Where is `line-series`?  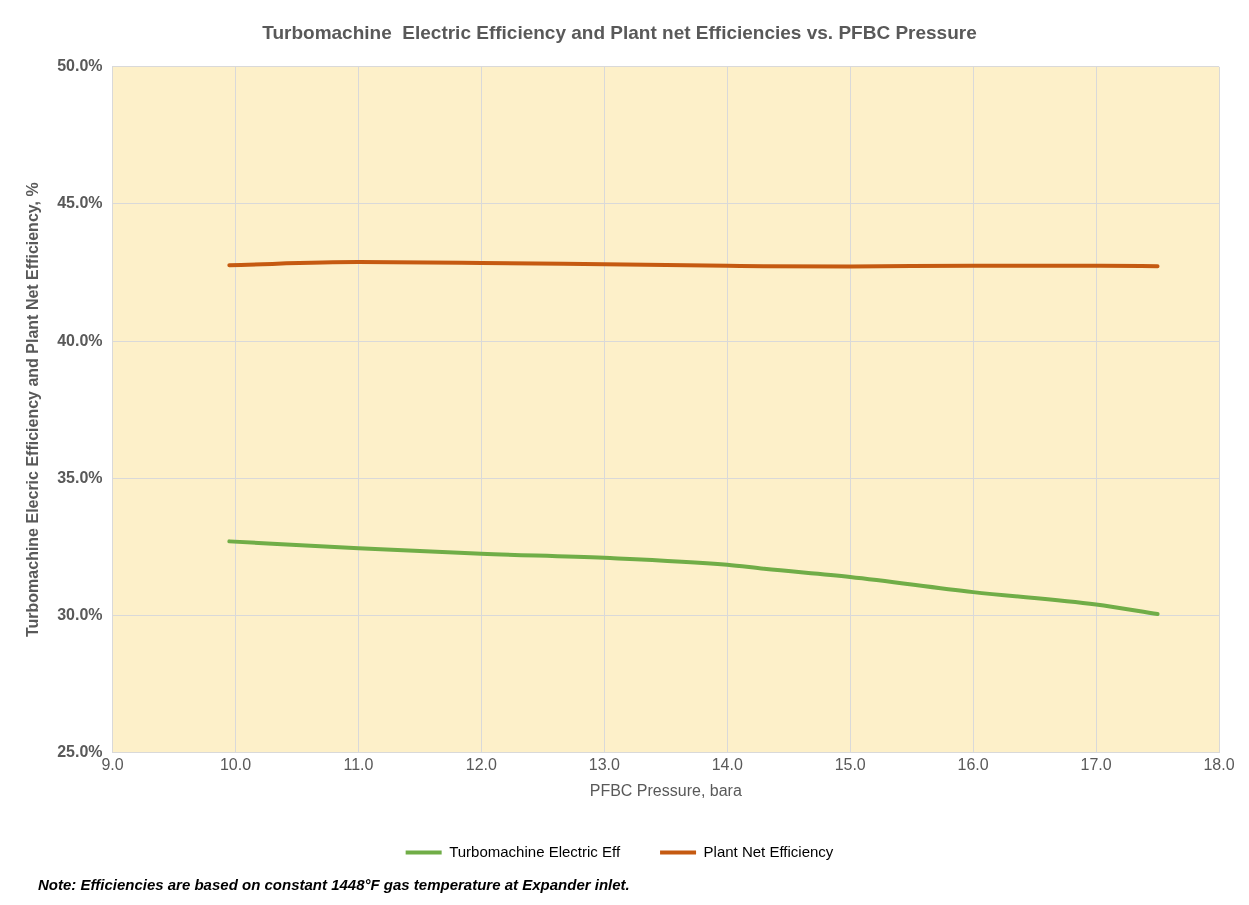
line-series is located at coordinates (693, 578).